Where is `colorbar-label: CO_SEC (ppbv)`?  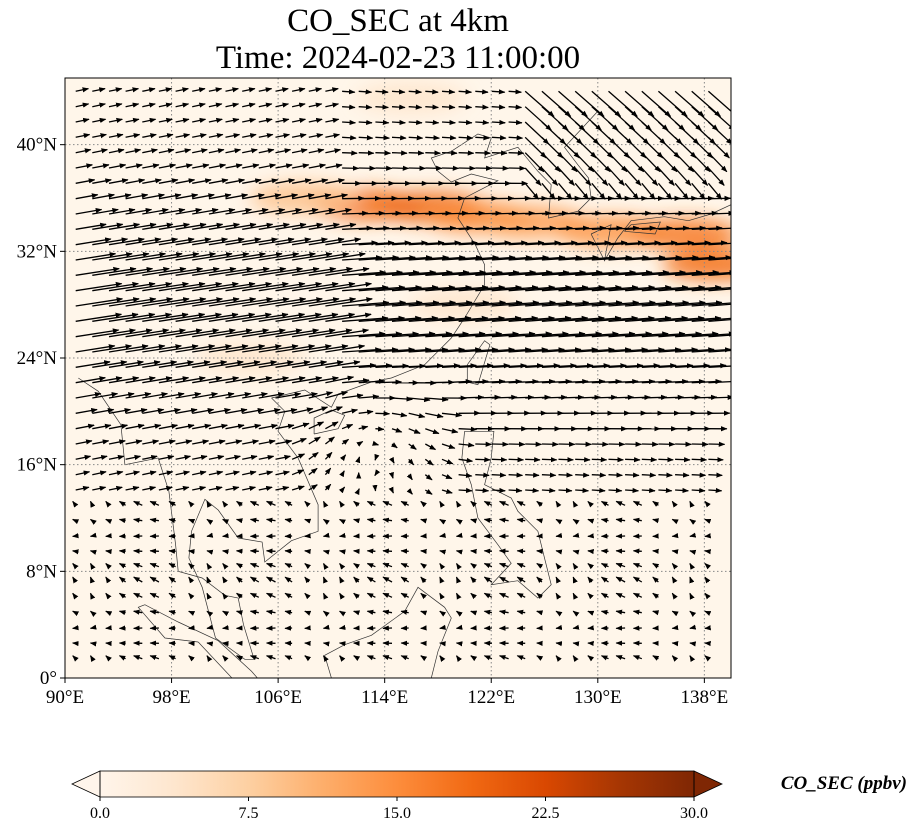 colorbar-label: CO_SEC (ppbv) is located at coordinates (844, 783).